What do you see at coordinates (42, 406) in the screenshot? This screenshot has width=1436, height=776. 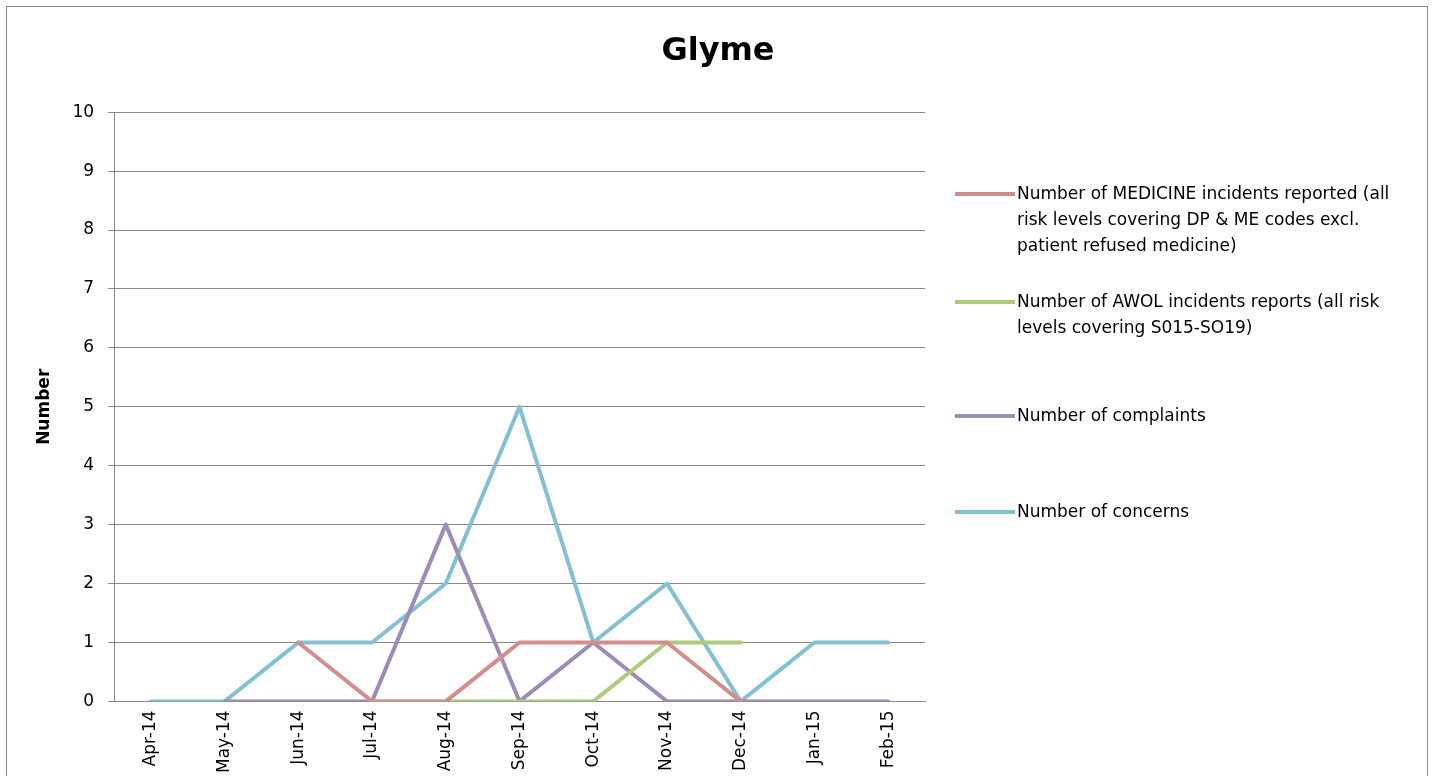 I see `y-axis-title: Number` at bounding box center [42, 406].